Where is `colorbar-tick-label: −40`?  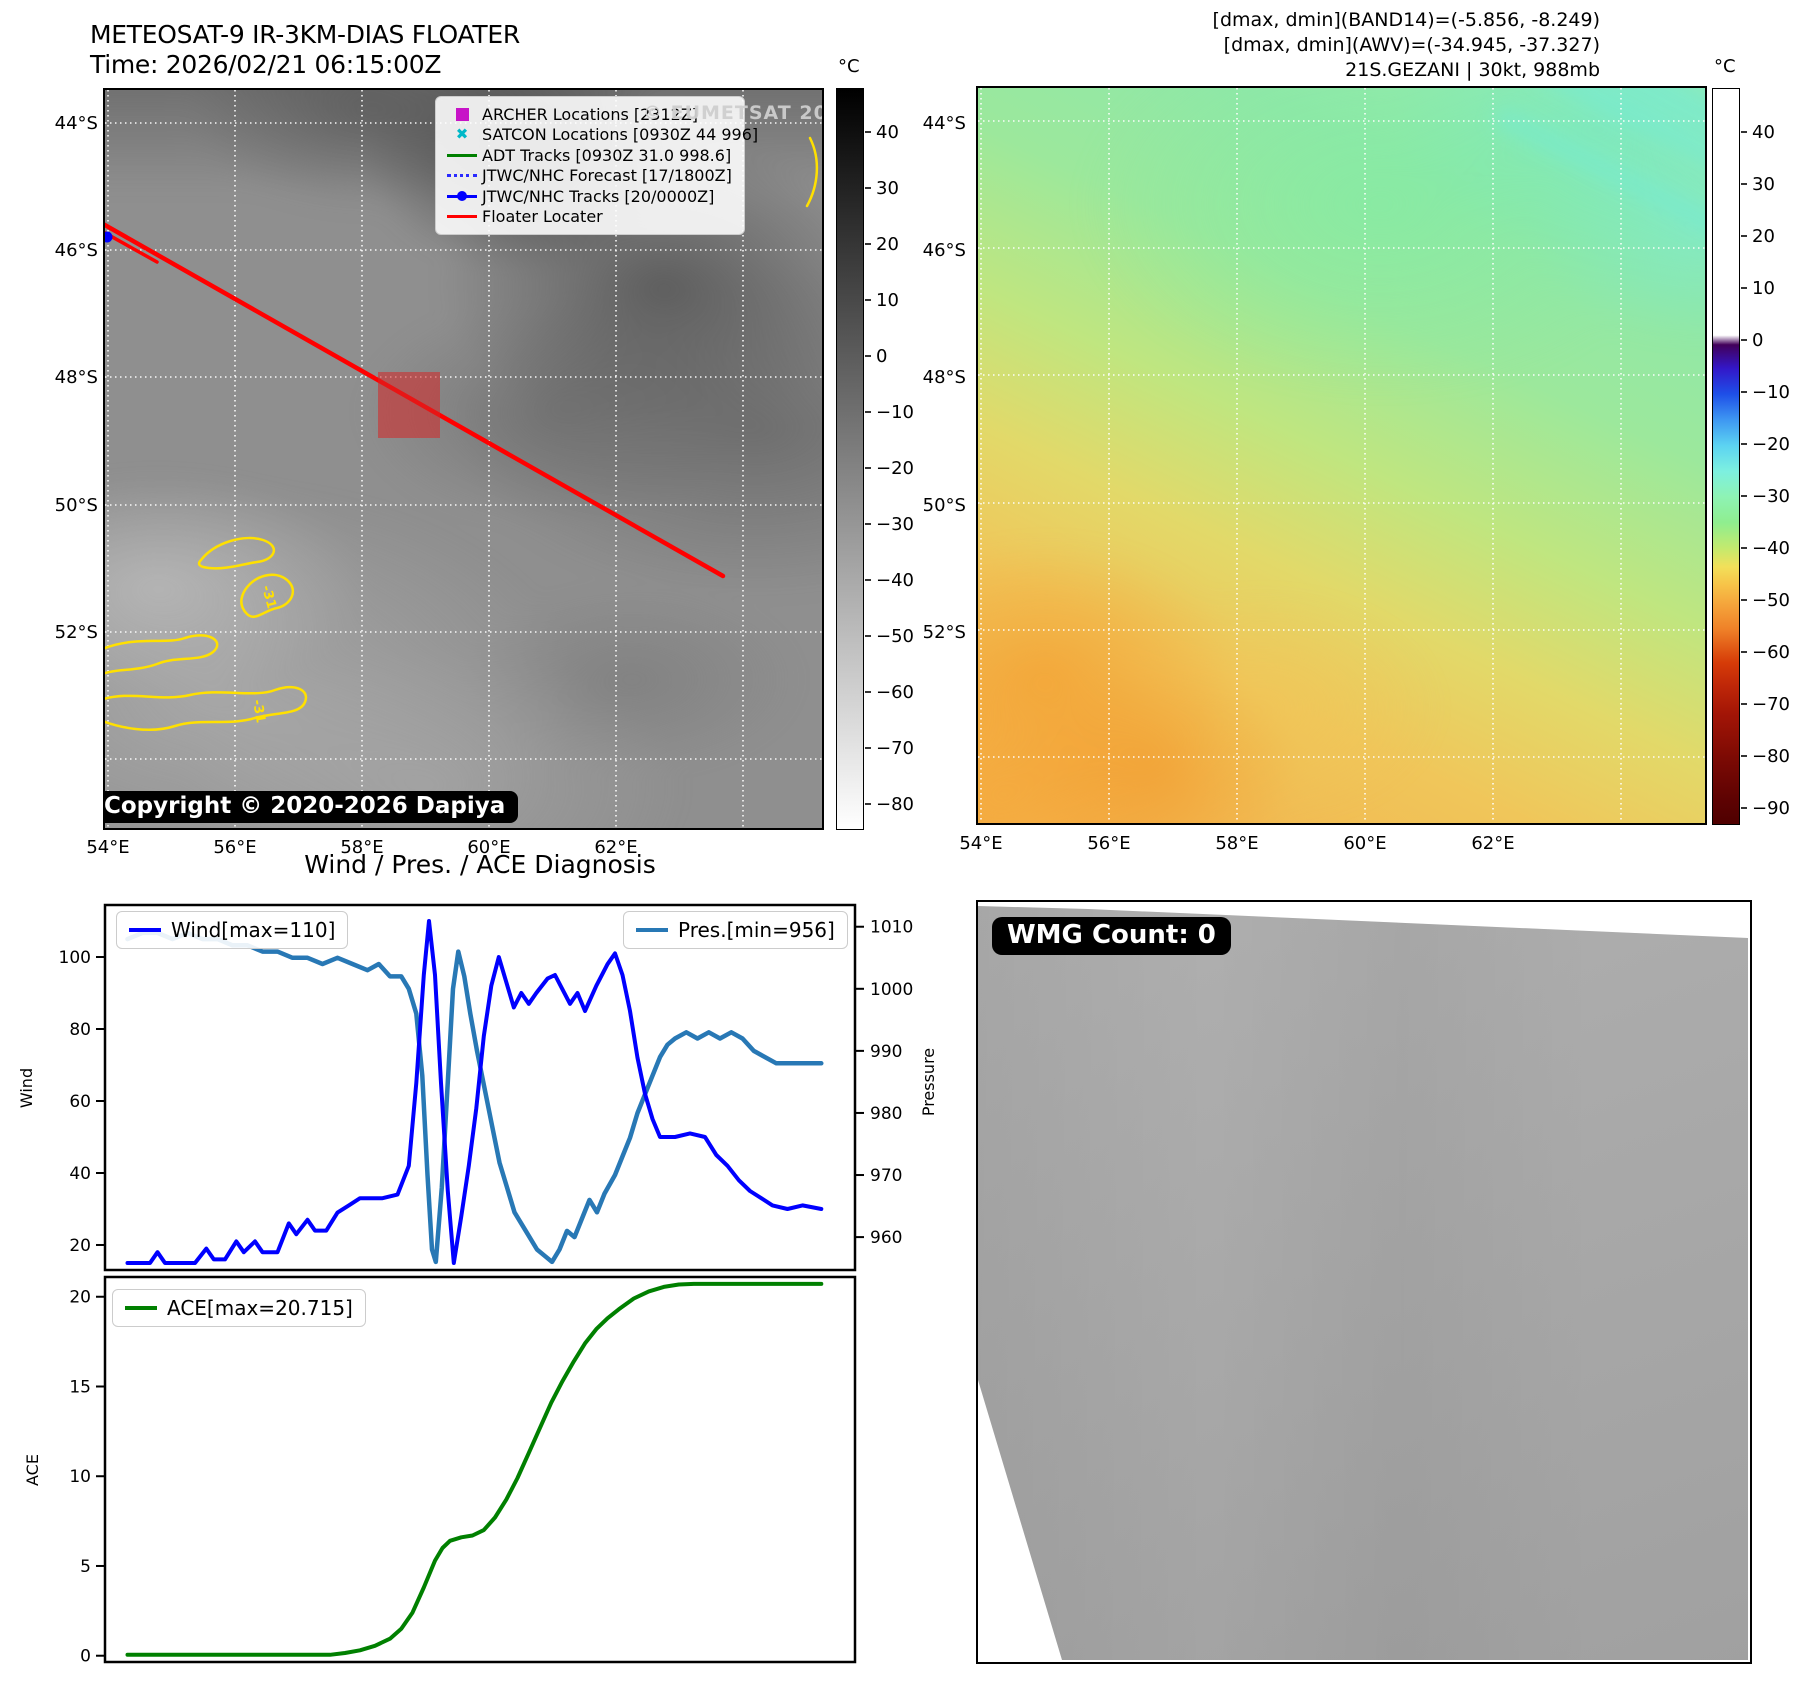 colorbar-tick-label: −40 is located at coordinates (1771, 548).